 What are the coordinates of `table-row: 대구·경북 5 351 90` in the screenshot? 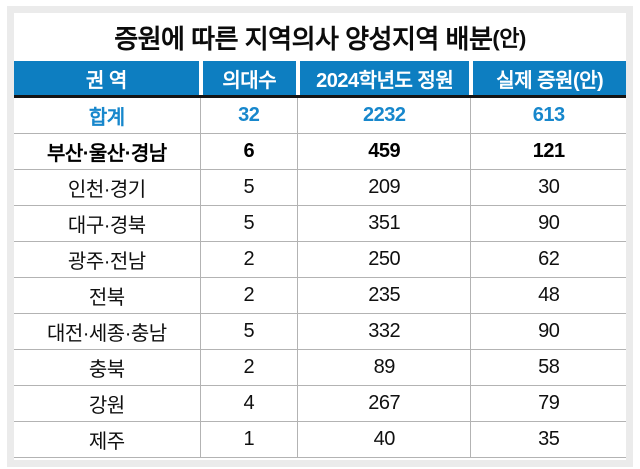 It's located at (320, 224).